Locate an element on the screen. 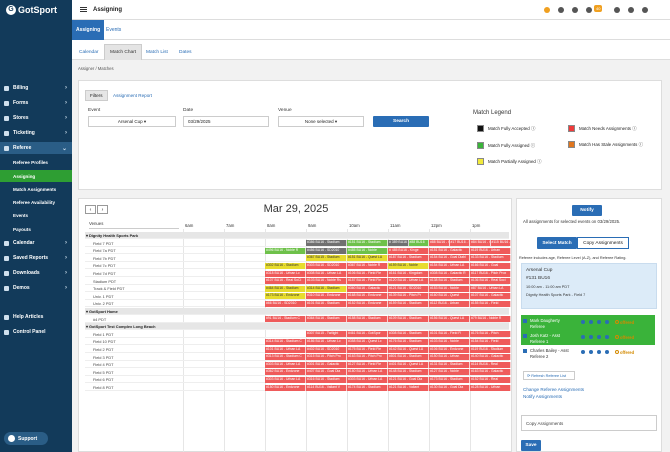 The height and width of the screenshot is (452, 670). match-cell: #801 BU16 - Stadium is located at coordinates (408, 357).